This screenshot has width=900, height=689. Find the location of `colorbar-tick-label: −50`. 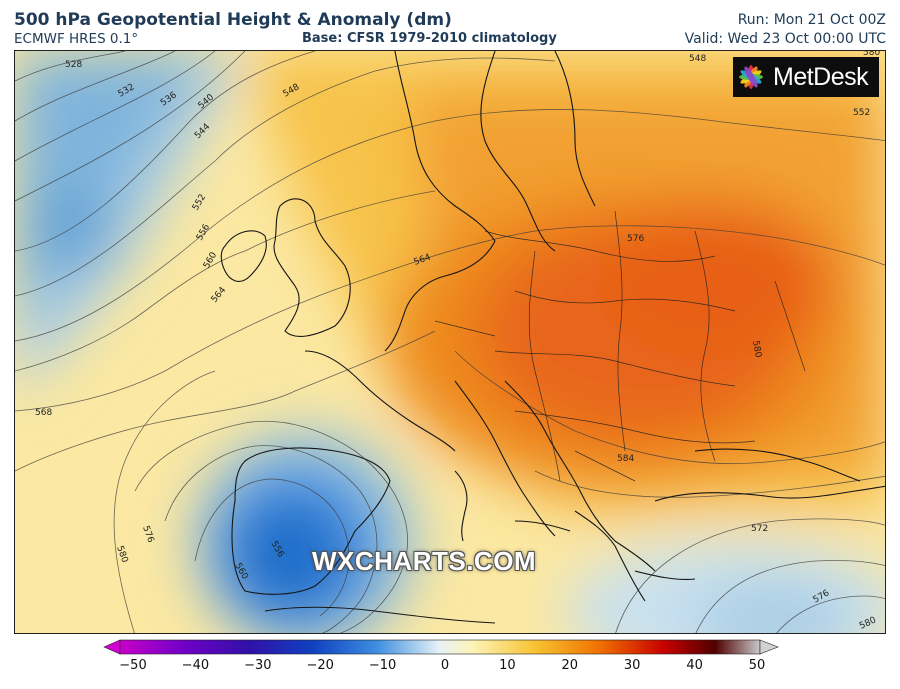

colorbar-tick-label: −50 is located at coordinates (133, 665).